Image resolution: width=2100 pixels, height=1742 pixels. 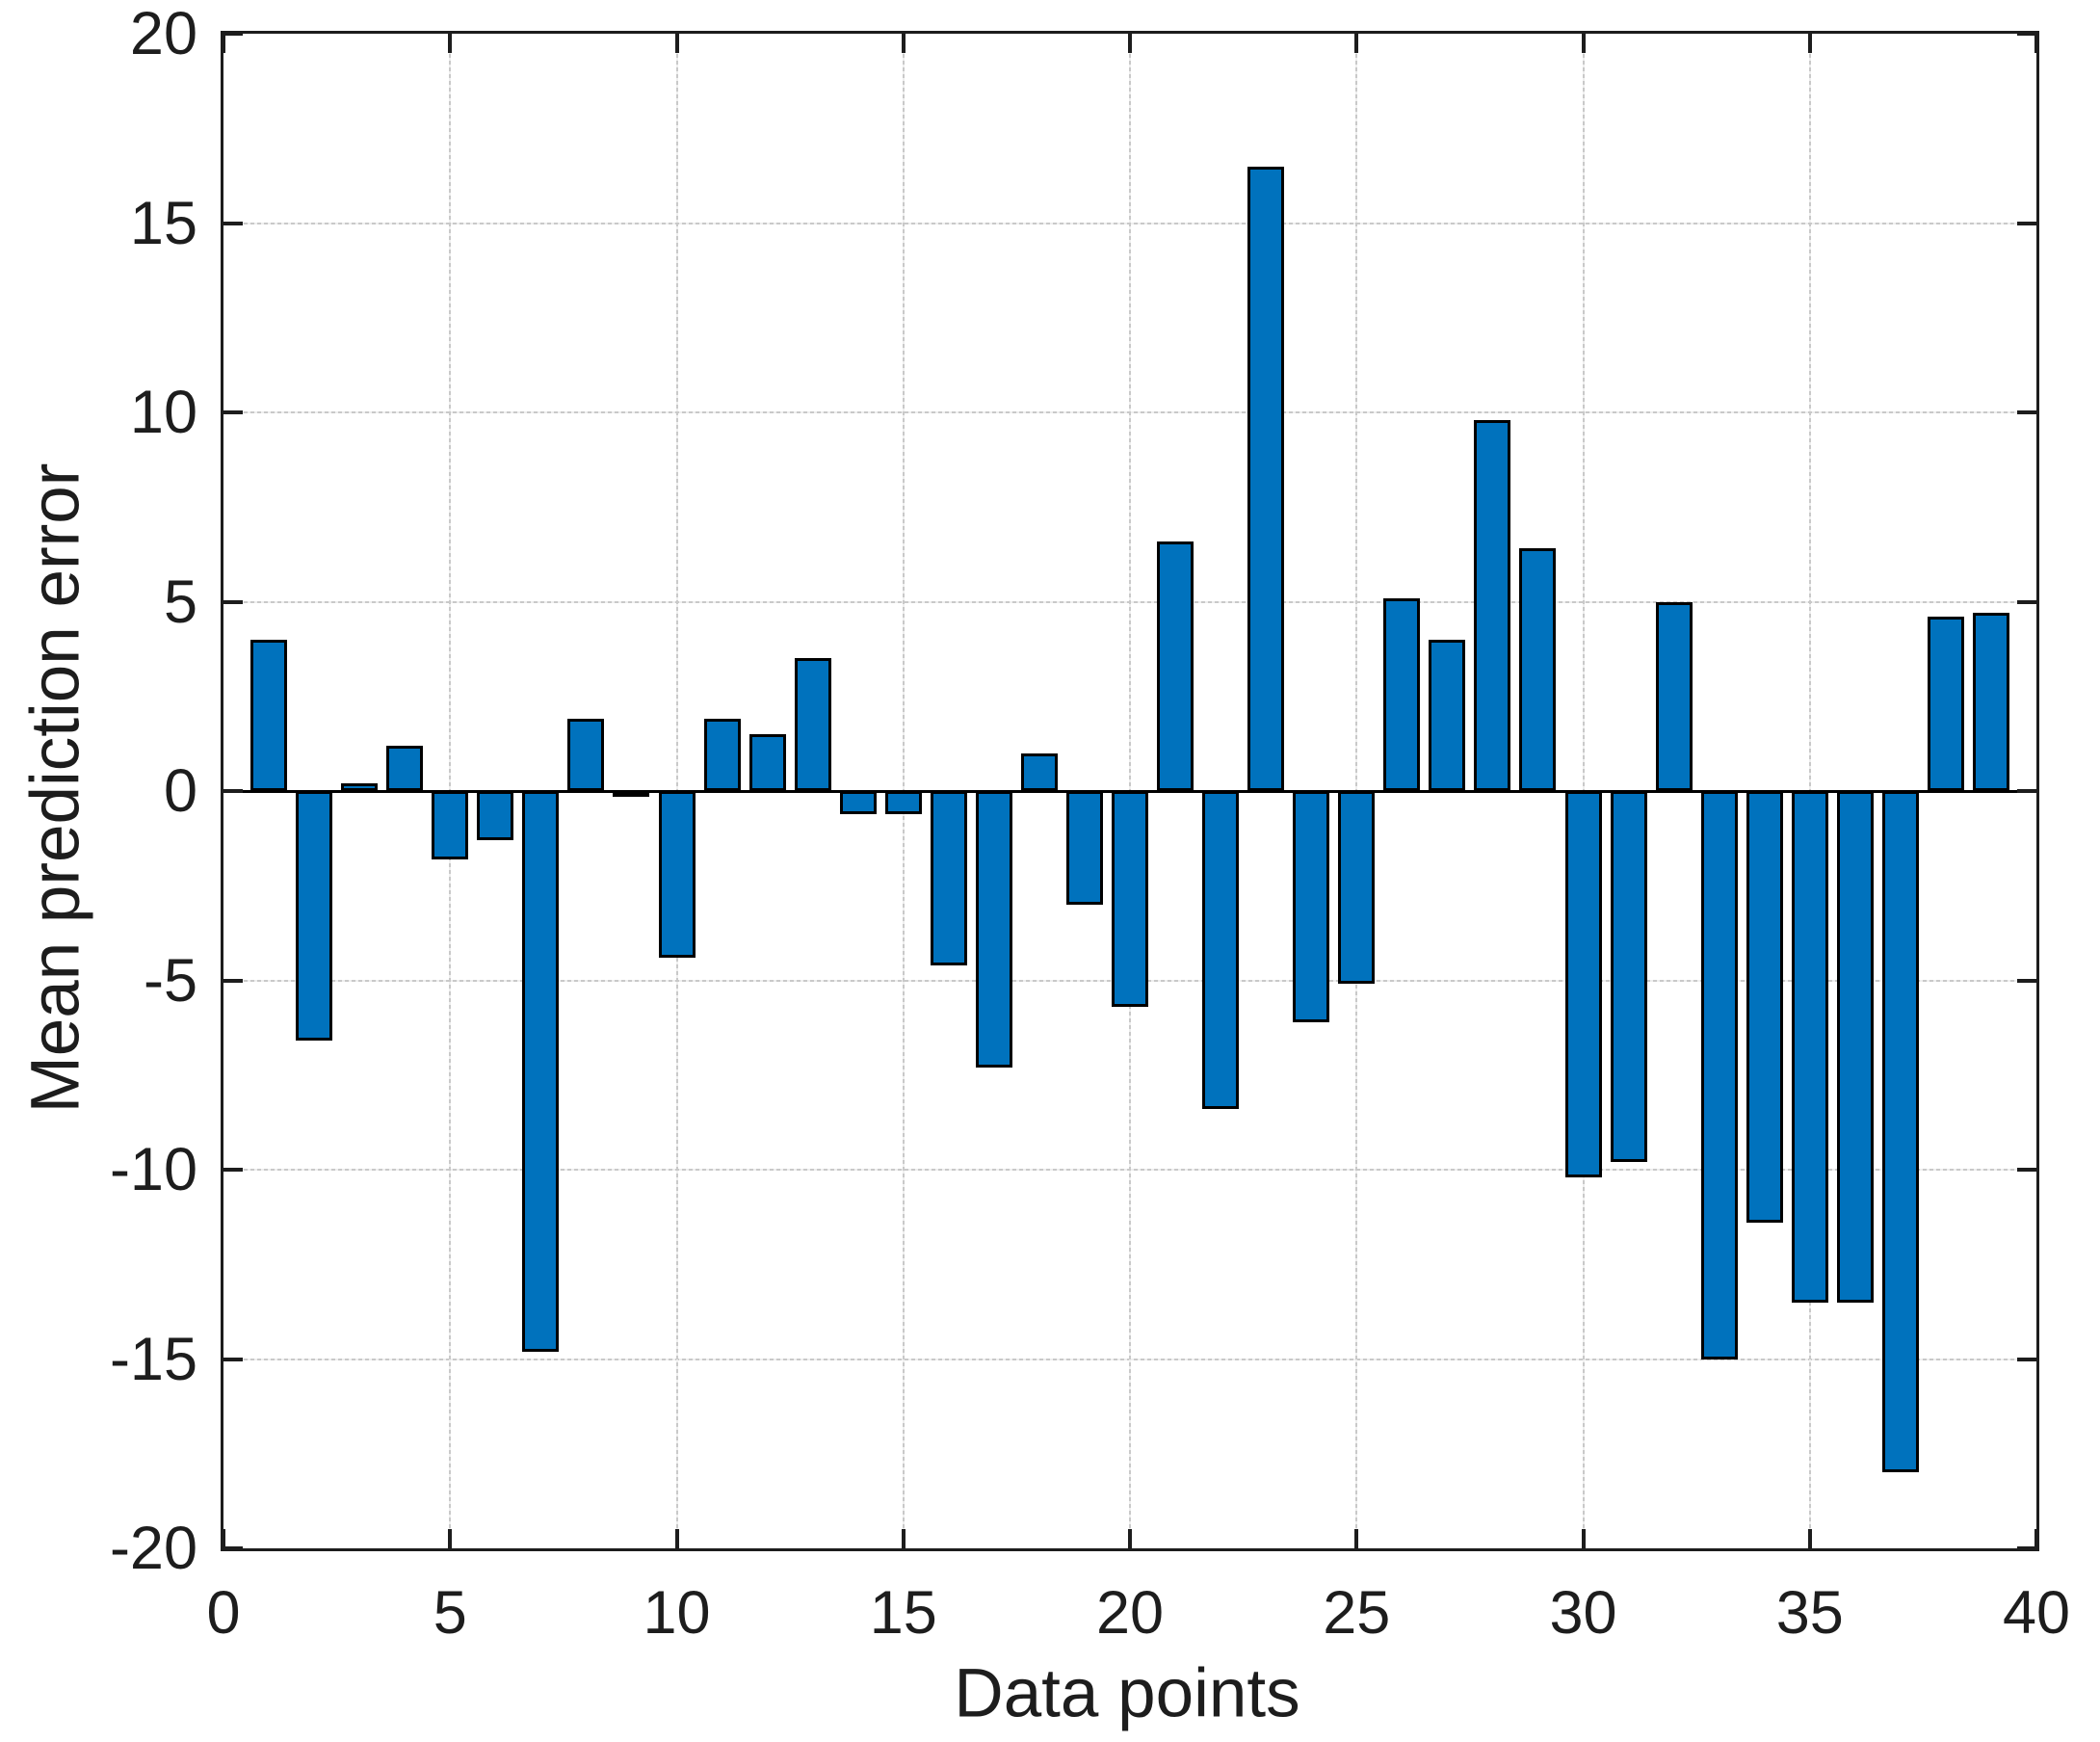 What do you see at coordinates (180, 601) in the screenshot?
I see `y-tick-label-5: 5` at bounding box center [180, 601].